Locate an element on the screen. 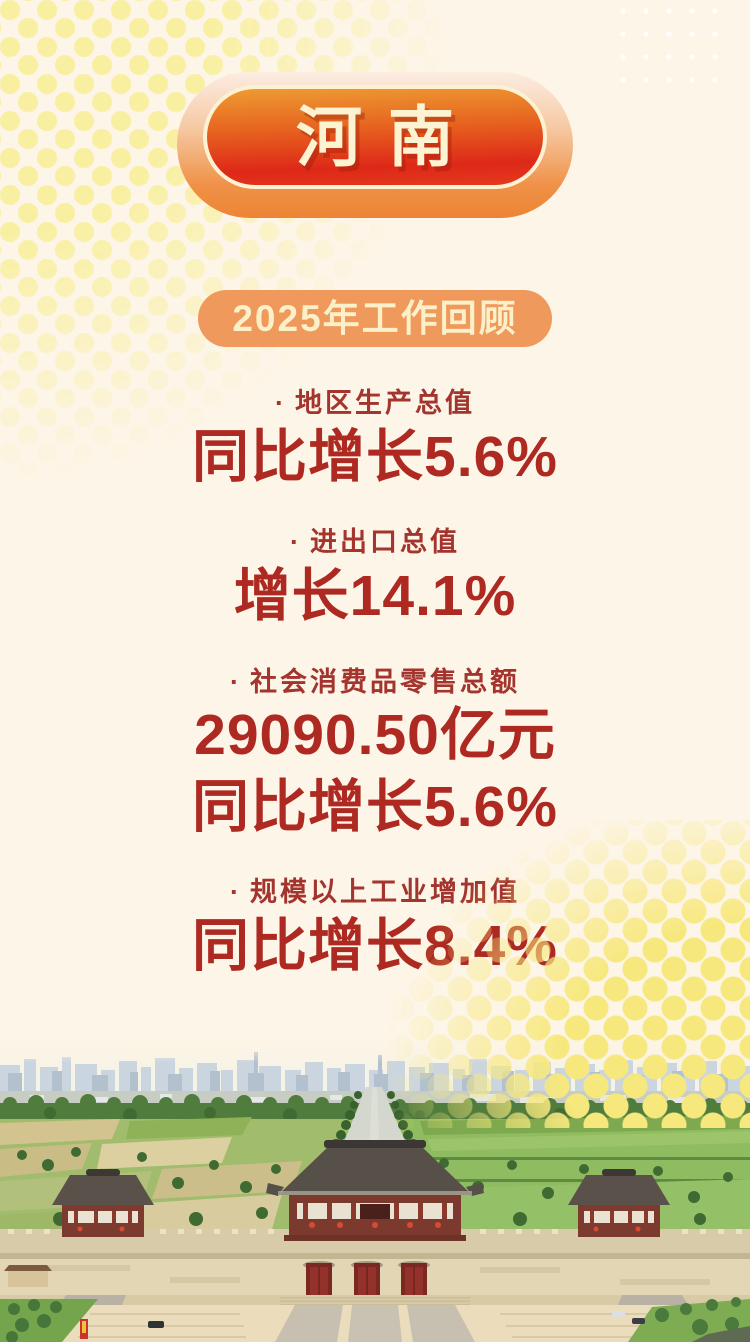 Image resolution: width=750 pixels, height=1342 pixels. province-title: 河南 is located at coordinates (388, 137).